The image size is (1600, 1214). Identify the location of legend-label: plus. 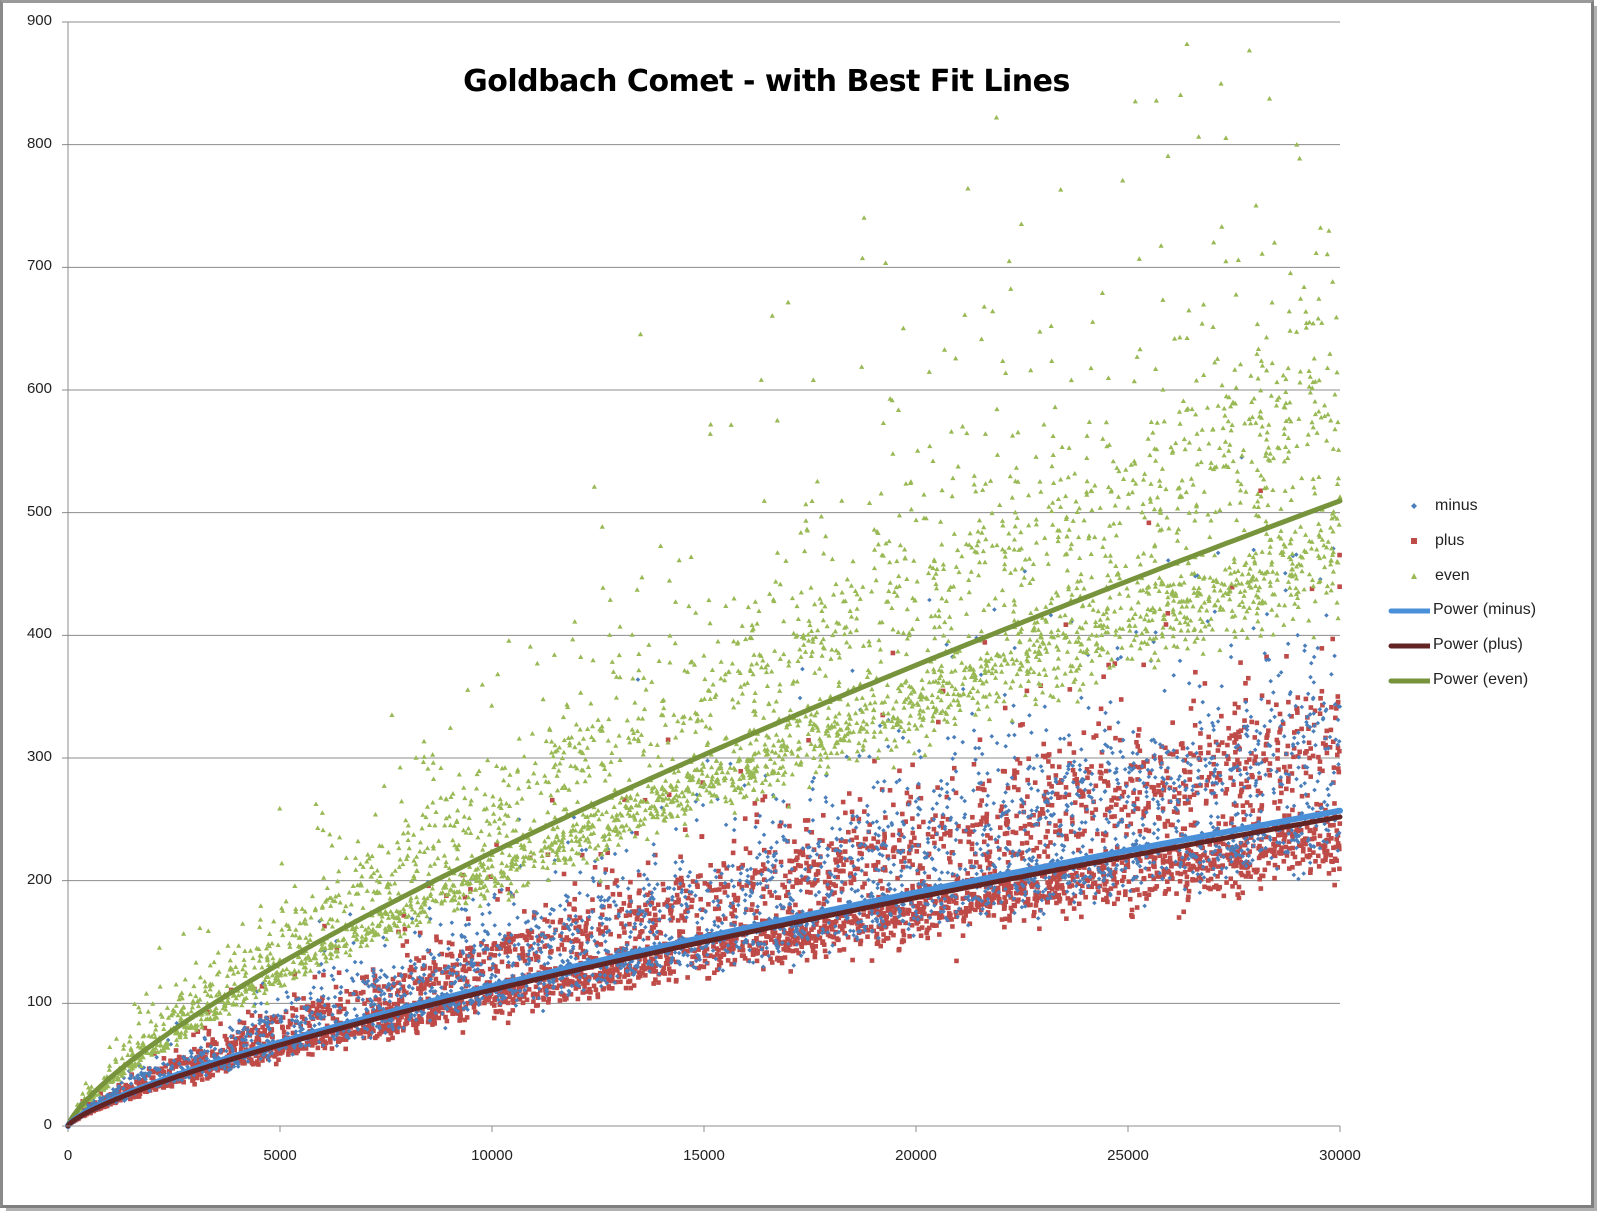
(1450, 540).